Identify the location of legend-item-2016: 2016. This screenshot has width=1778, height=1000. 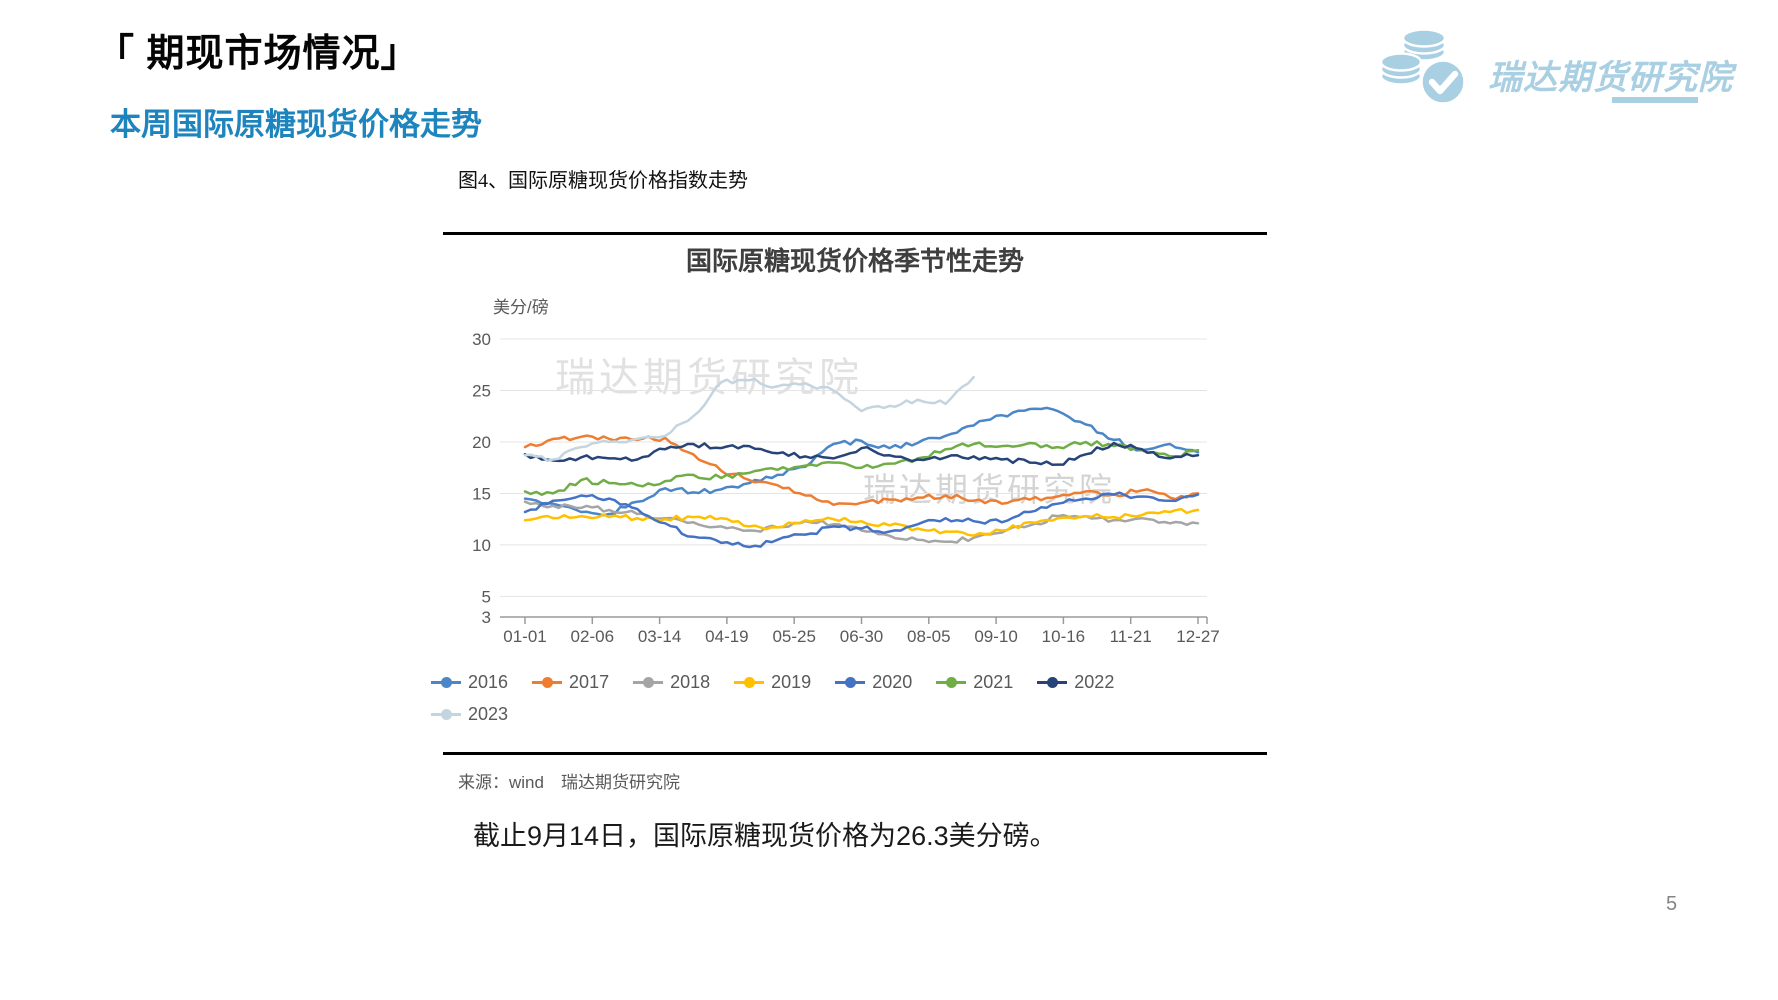
(469, 682).